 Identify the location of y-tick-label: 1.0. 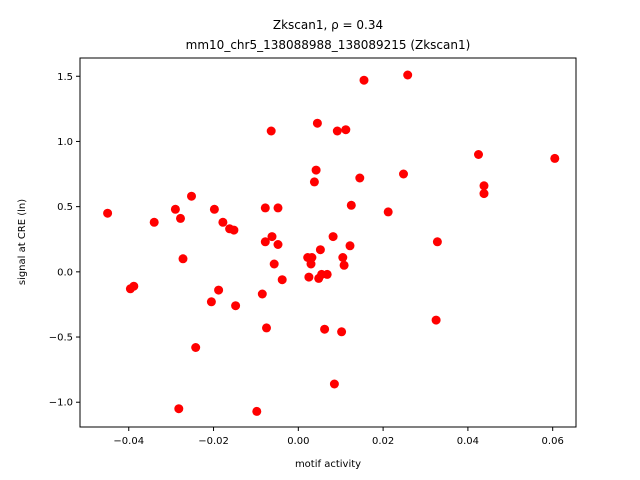
(65, 142).